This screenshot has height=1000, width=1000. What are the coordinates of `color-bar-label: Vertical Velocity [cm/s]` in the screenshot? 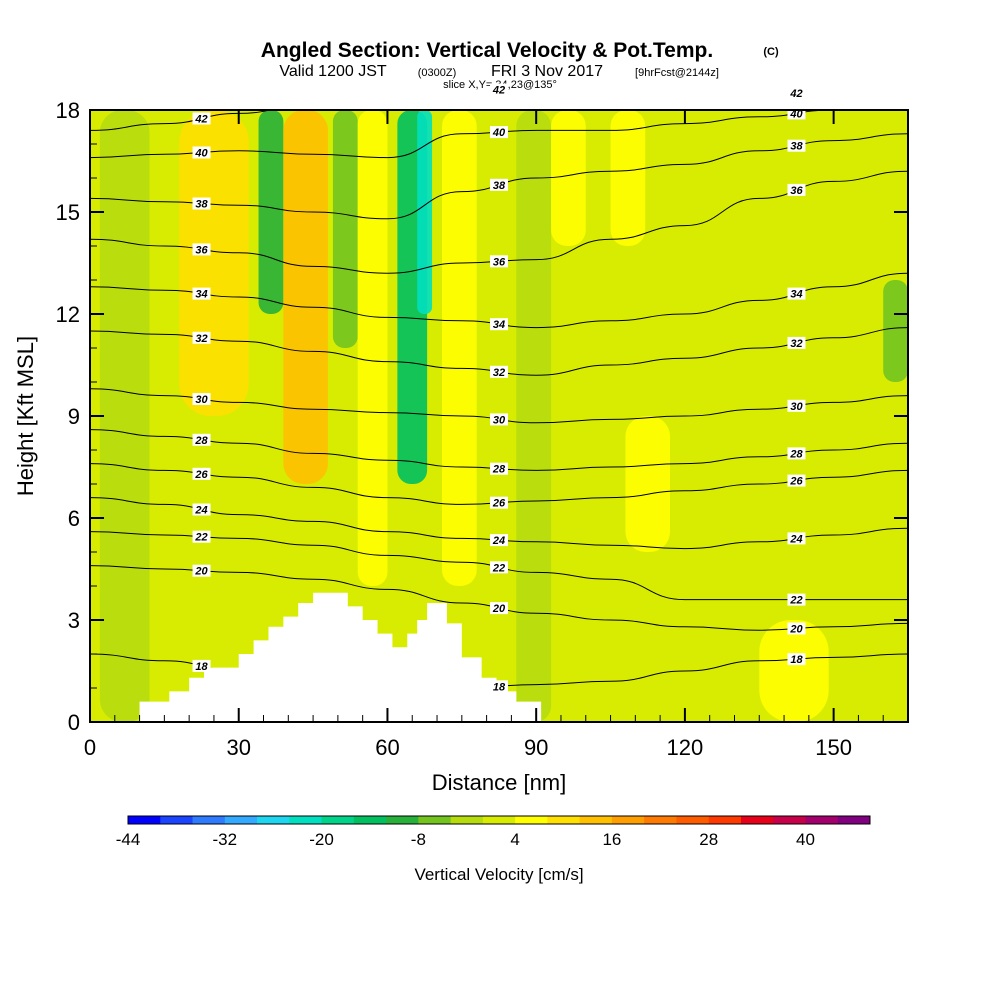 It's located at (498, 874).